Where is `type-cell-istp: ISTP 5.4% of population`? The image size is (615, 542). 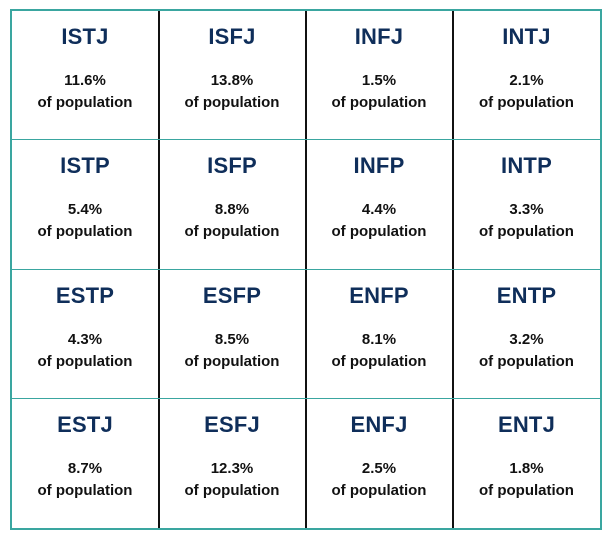
type-cell-istp: ISTP 5.4% of population is located at coordinates (85, 205).